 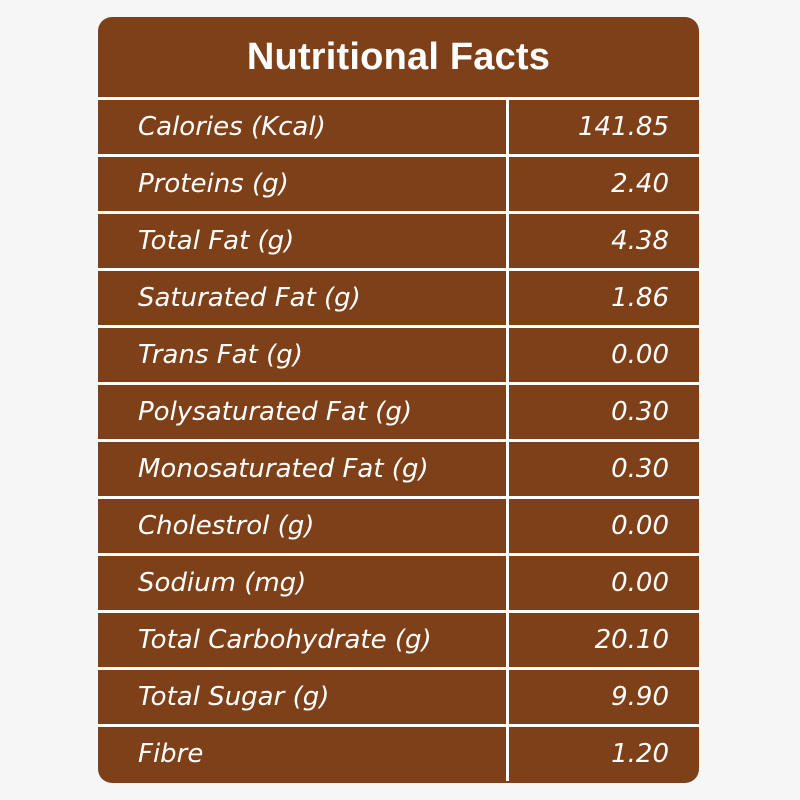 I want to click on nutrient-value: 1.20, so click(x=640, y=754).